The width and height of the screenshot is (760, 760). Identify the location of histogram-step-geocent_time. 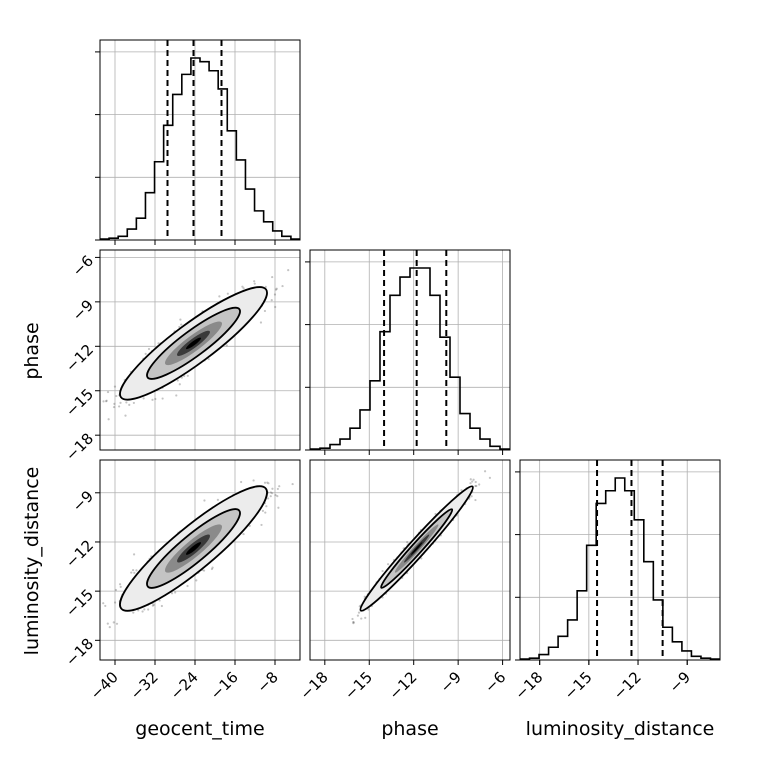
(200, 148).